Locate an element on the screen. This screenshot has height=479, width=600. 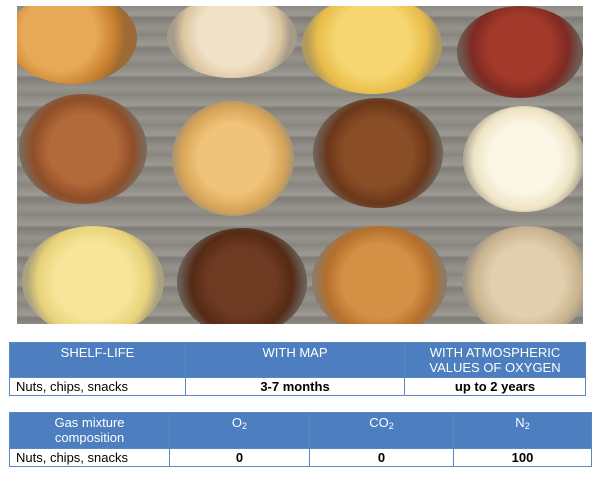
header-o2: O2 is located at coordinates (239, 430).